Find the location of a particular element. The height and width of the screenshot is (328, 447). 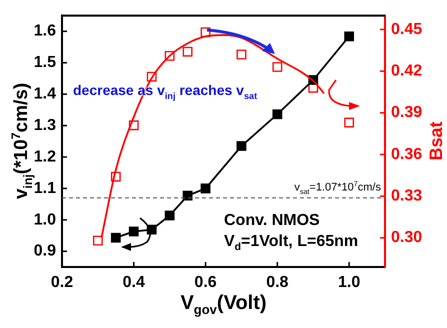

y2-tick-label: 0.30 is located at coordinates (406, 237).